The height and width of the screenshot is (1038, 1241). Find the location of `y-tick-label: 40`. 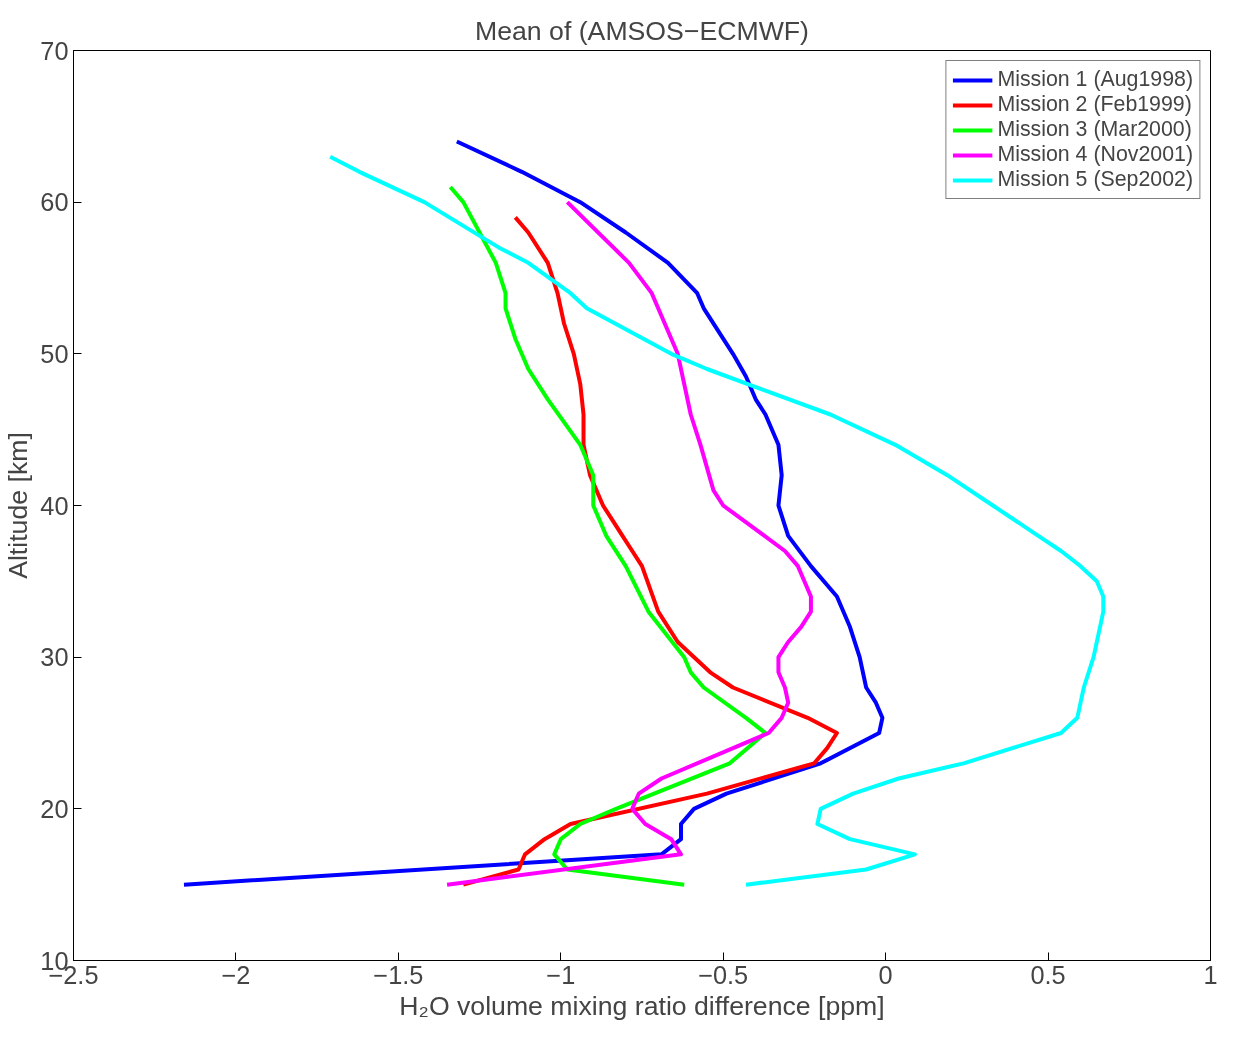

y-tick-label: 40 is located at coordinates (54, 505).